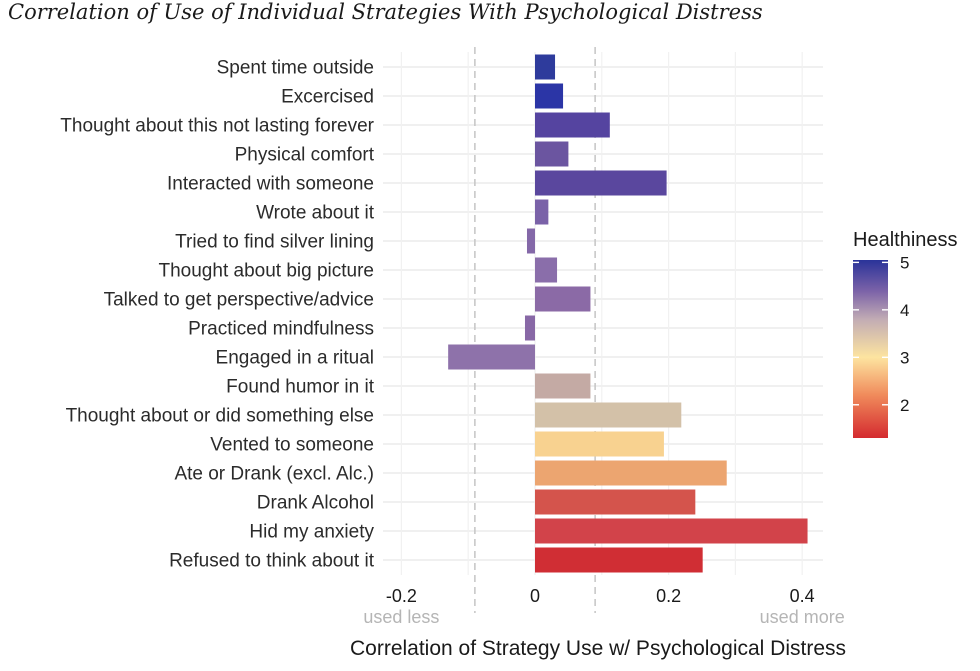 The image size is (980, 671). I want to click on category-label: Engaged in a ritual, so click(295, 358).